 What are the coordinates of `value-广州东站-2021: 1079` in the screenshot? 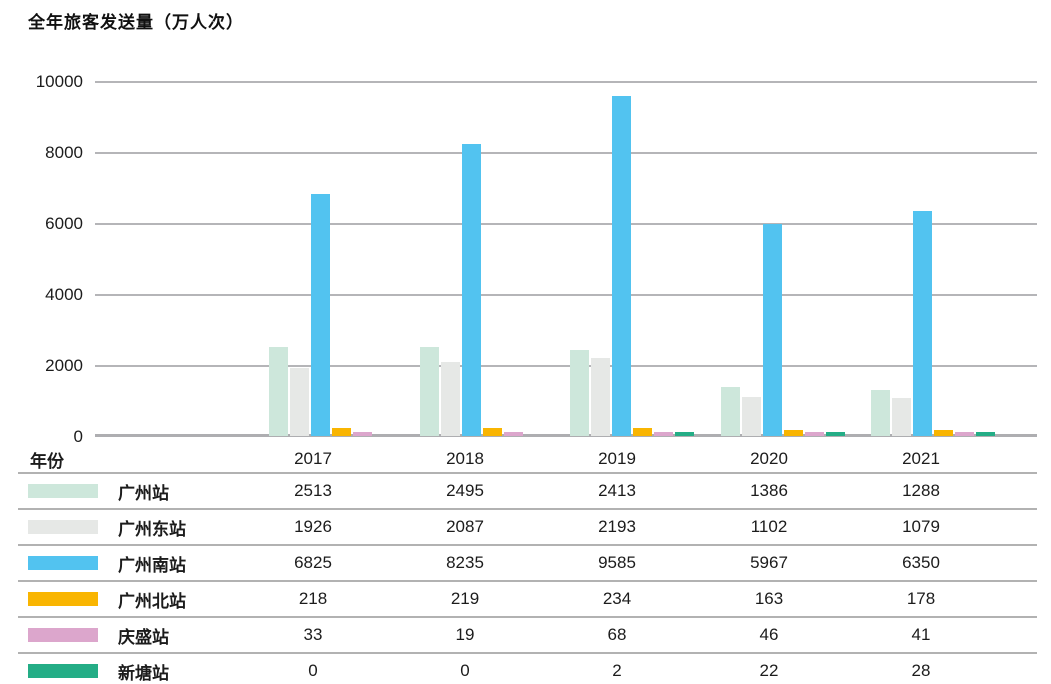 It's located at (921, 526).